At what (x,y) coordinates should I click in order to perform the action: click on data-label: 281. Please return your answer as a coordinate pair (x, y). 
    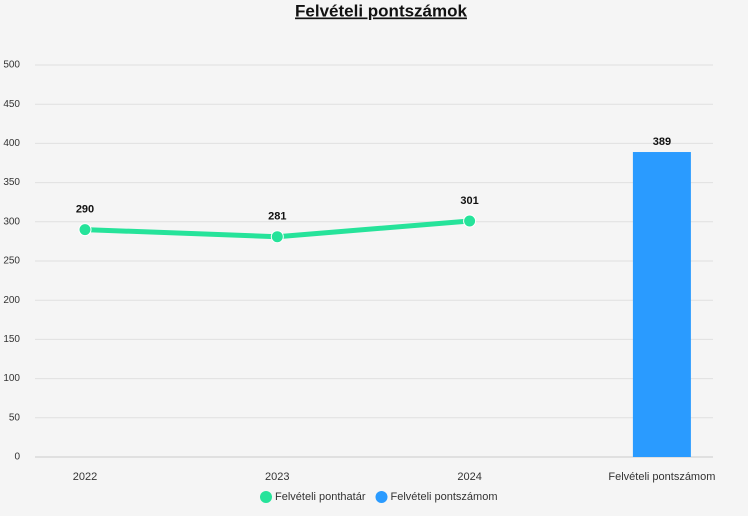
    Looking at the image, I should click on (277, 217).